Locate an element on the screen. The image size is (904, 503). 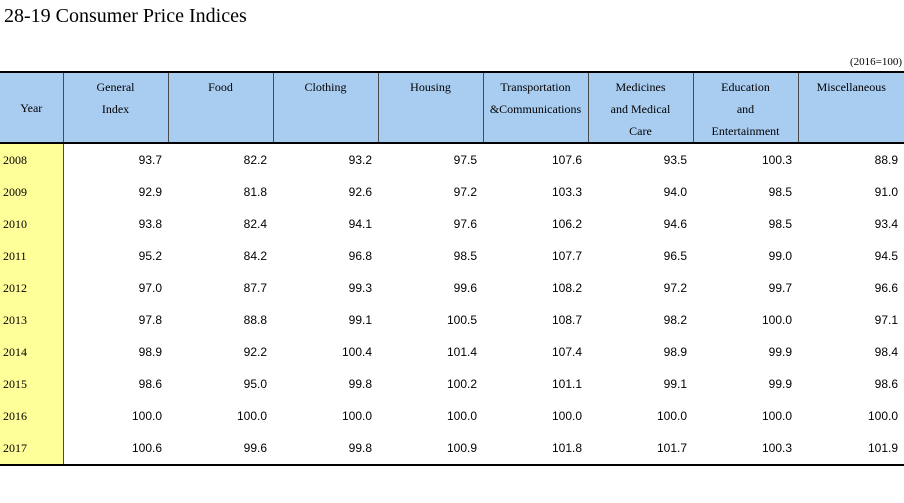
value-cell-transport: 107.6 is located at coordinates (566, 160).